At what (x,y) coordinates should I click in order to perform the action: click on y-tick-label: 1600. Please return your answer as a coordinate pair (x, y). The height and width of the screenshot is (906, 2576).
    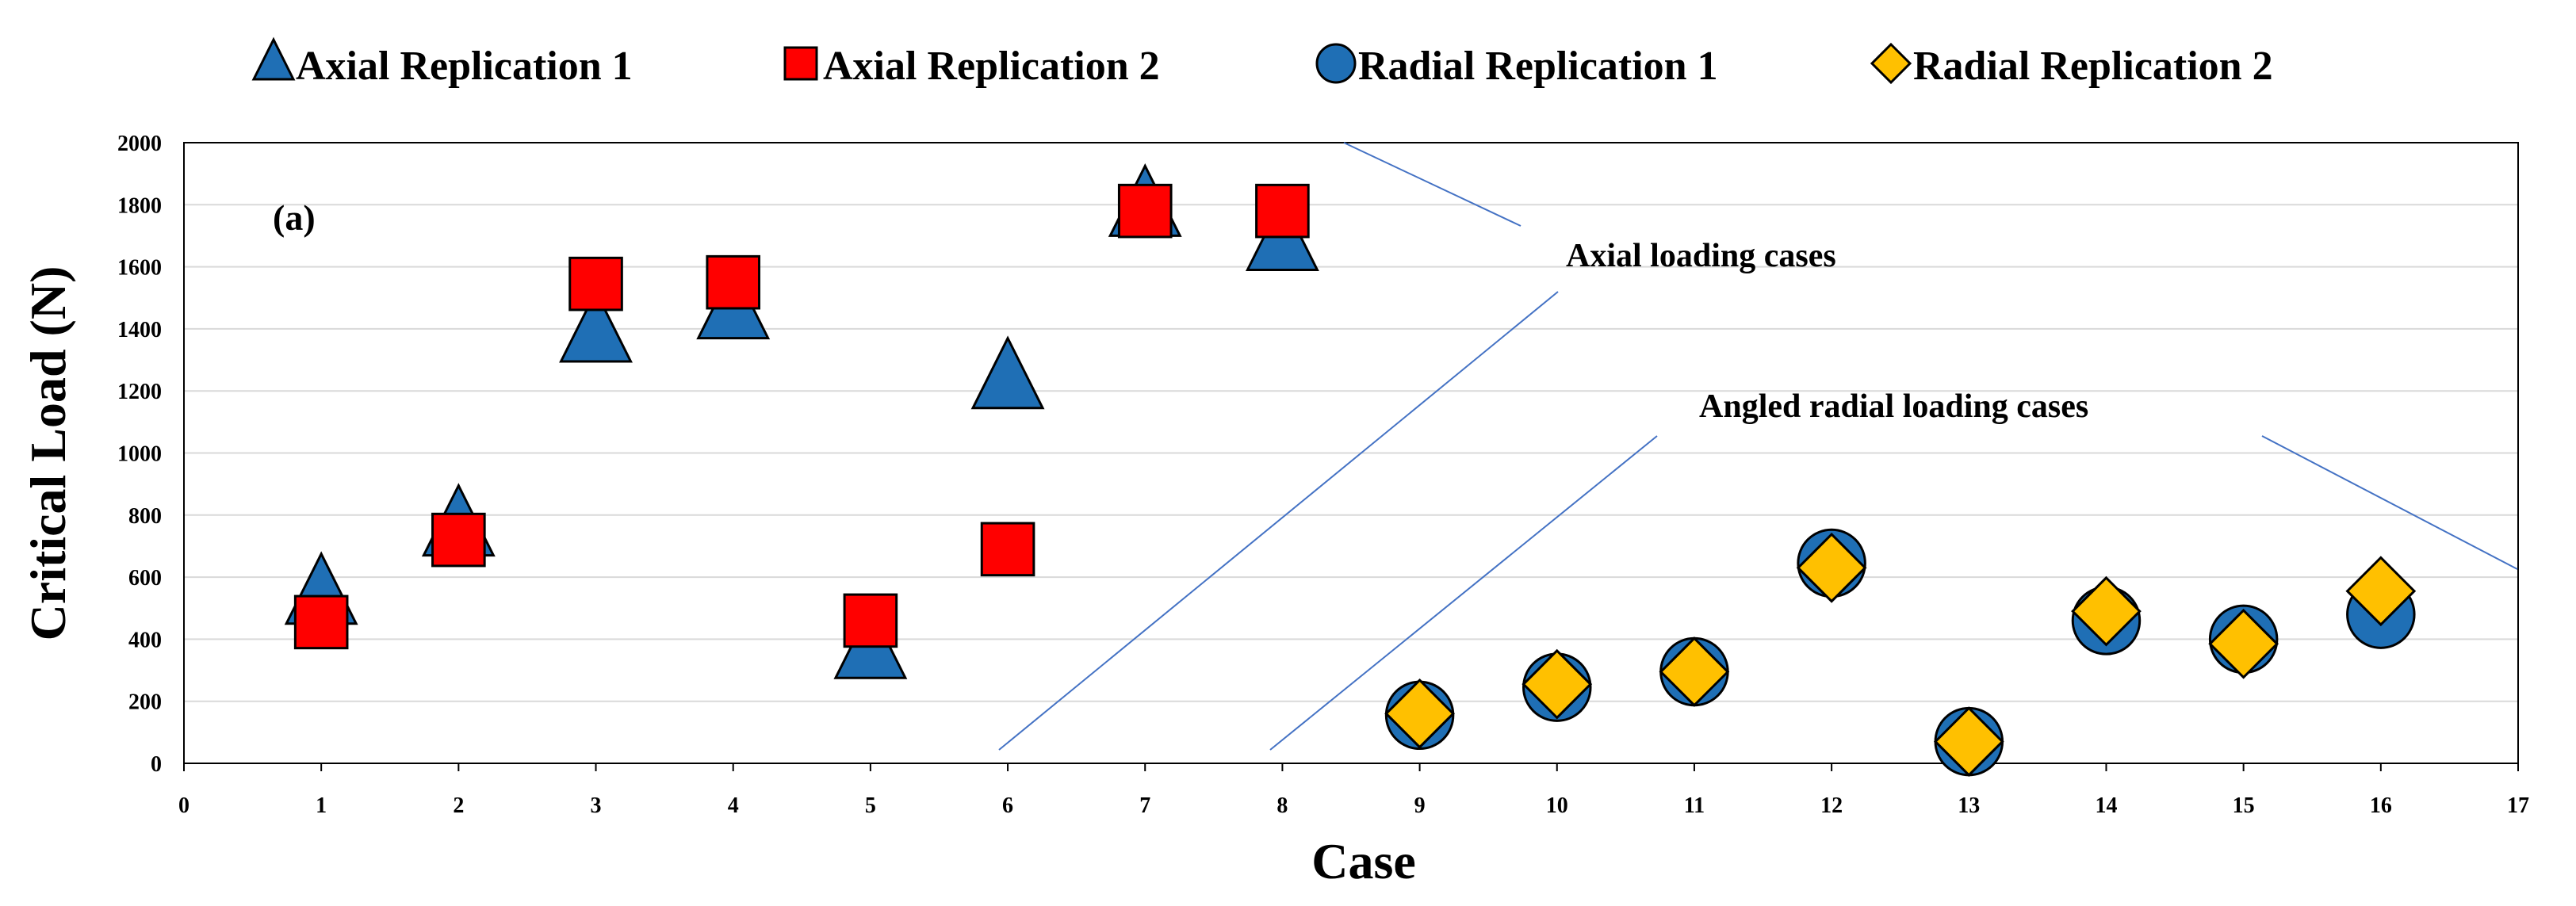
    Looking at the image, I should click on (139, 268).